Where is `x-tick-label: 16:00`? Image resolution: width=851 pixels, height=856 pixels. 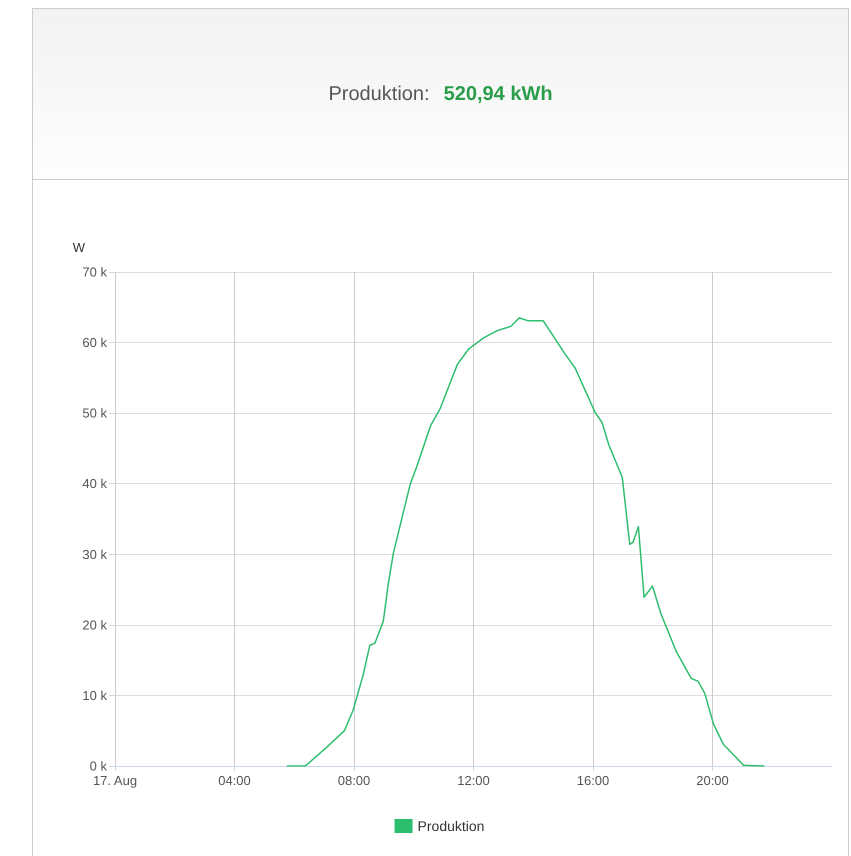 x-tick-label: 16:00 is located at coordinates (593, 780).